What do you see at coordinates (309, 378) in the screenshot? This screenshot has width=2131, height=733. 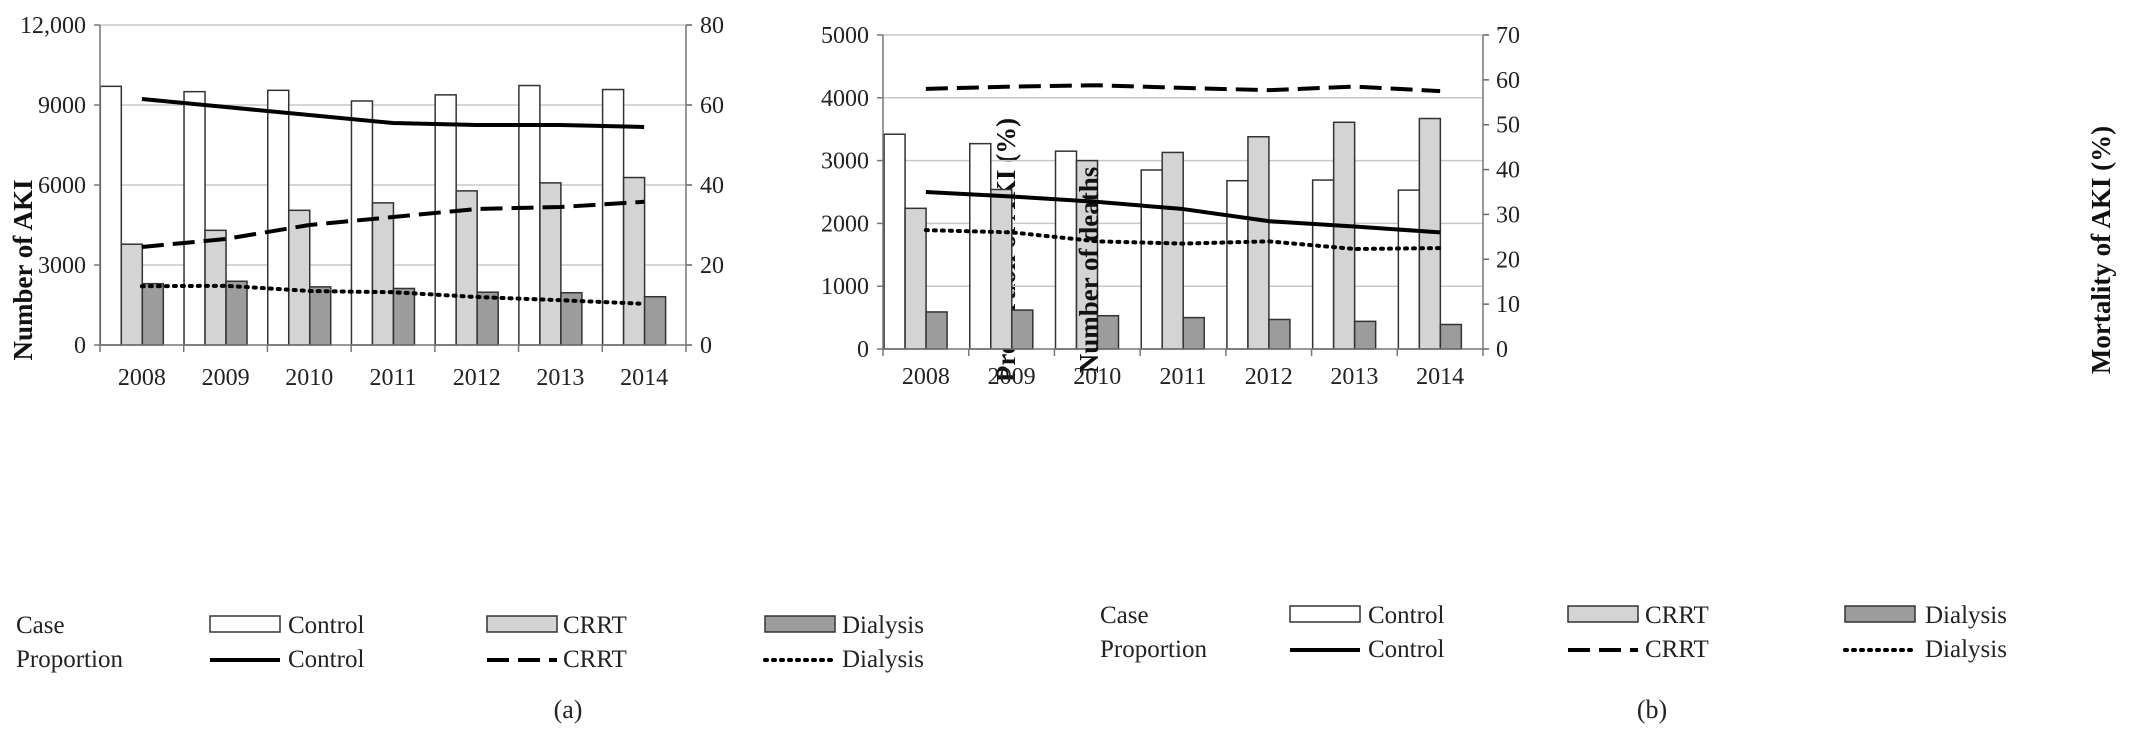 I see `panel-a-x-tick-label: 2010` at bounding box center [309, 378].